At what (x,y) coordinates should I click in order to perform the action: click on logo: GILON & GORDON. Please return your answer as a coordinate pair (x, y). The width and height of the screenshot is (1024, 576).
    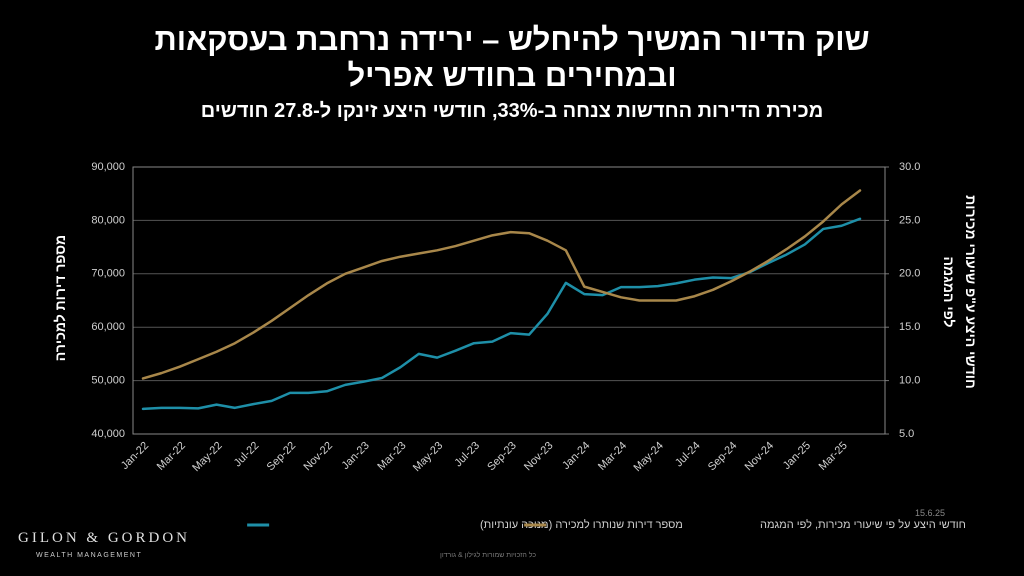
    Looking at the image, I should click on (104, 538).